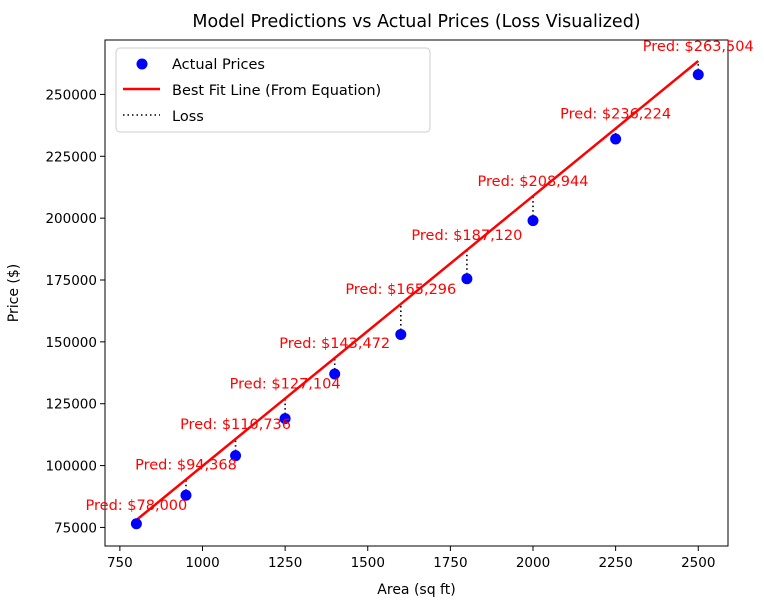 The image size is (764, 600). What do you see at coordinates (71, 281) in the screenshot?
I see `y-tick-label: 175000` at bounding box center [71, 281].